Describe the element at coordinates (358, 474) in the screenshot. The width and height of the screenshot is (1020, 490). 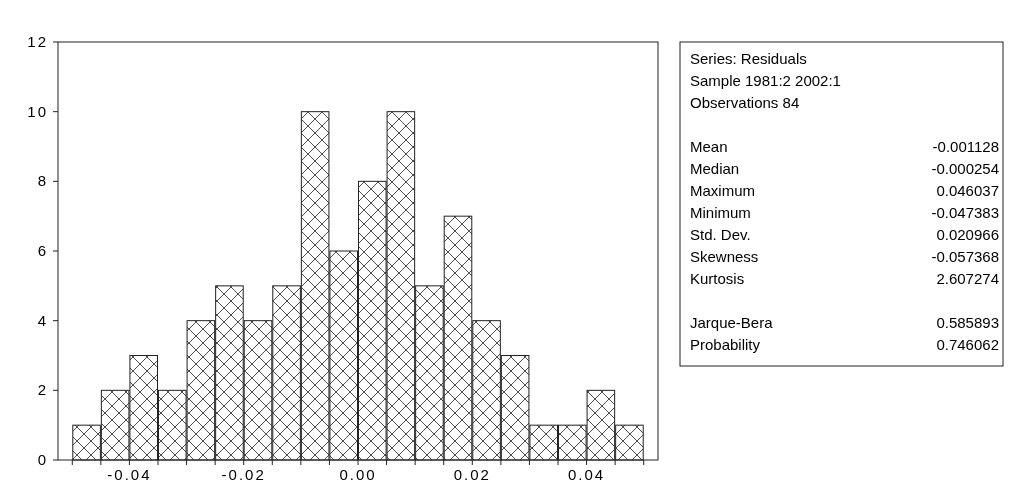
I see `x-tick-label: 0.00` at that location.